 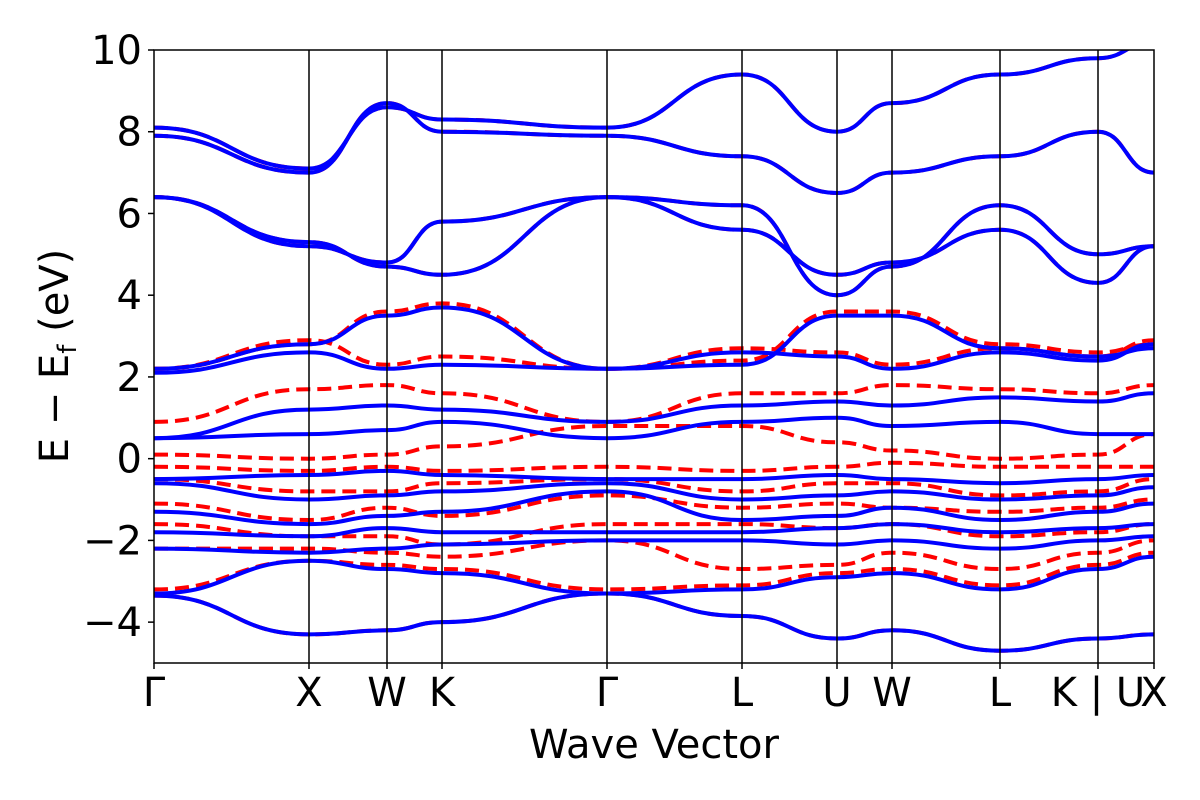 What do you see at coordinates (1098, 693) in the screenshot?
I see `x-tick-label: K | U` at bounding box center [1098, 693].